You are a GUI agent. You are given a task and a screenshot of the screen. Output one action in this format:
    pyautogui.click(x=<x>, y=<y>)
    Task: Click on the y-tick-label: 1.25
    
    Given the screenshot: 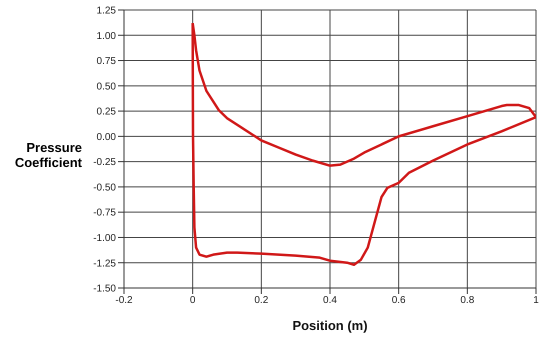 What is the action you would take?
    pyautogui.click(x=106, y=11)
    